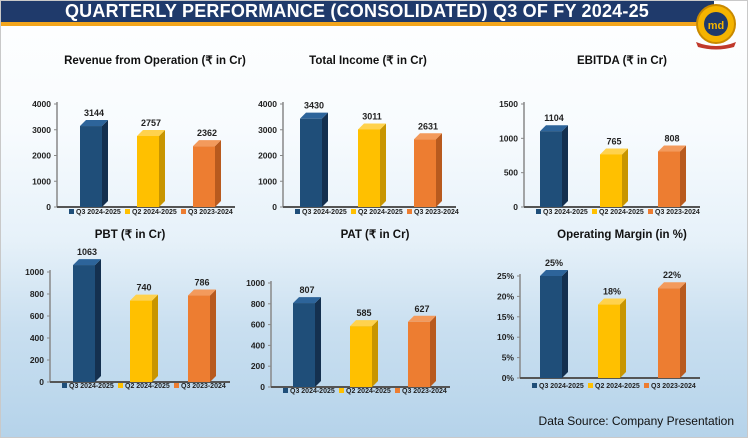  I want to click on data-label: 765, so click(613, 141).